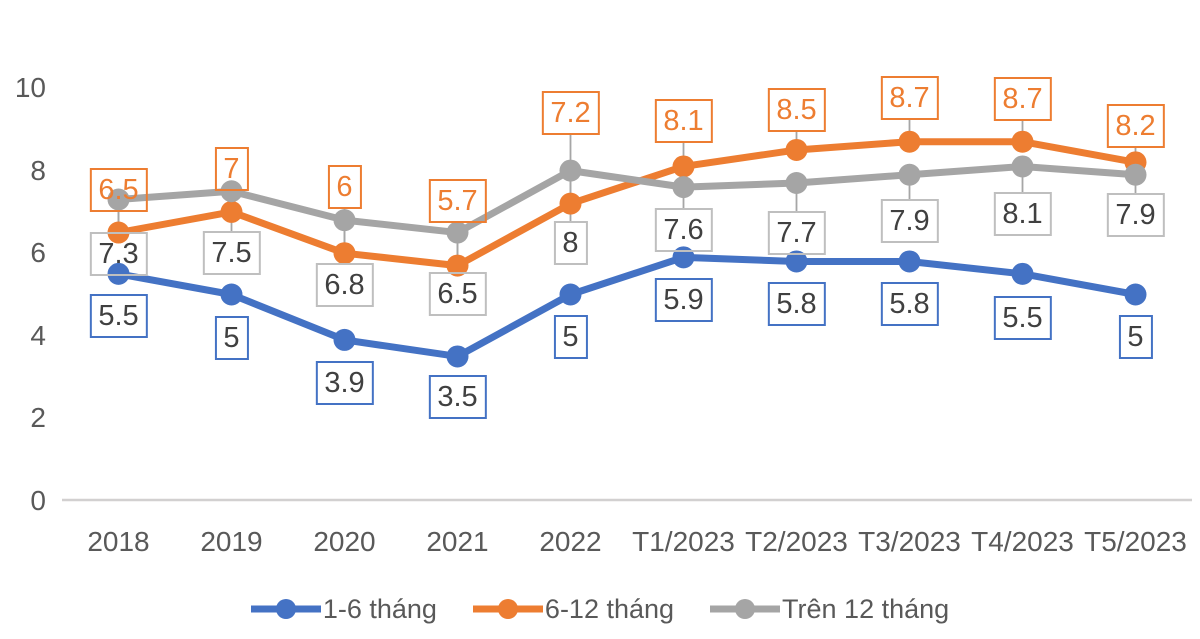  Describe the element at coordinates (1022, 541) in the screenshot. I see `x-axis-label: T4/2023` at that location.